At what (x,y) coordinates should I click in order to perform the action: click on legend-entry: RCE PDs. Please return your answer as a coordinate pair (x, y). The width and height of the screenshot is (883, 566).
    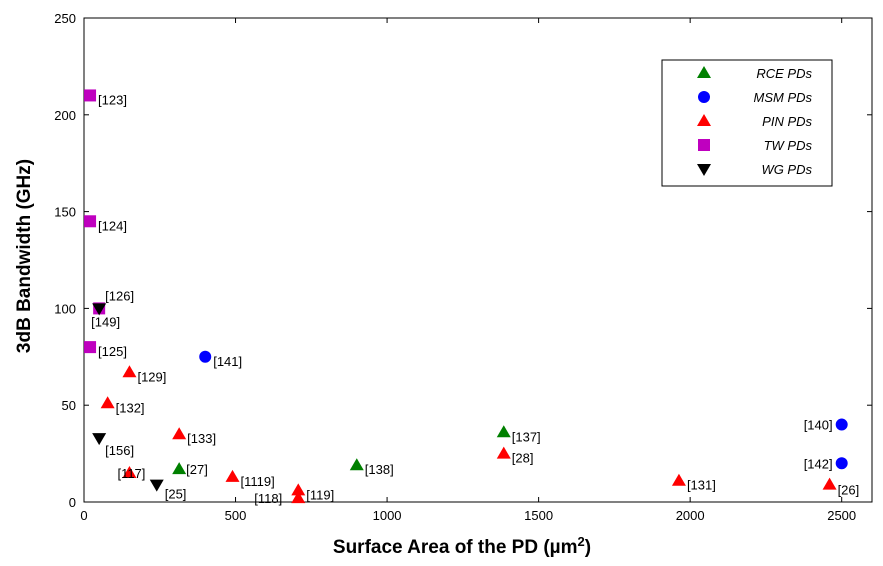
    Looking at the image, I should click on (784, 73).